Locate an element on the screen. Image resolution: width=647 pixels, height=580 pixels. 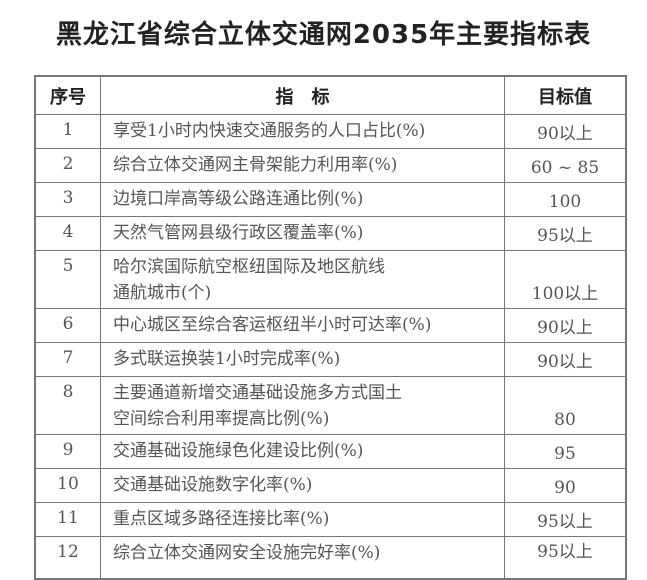
table-header-row: 序号 指 标 目标值 is located at coordinates (330, 95).